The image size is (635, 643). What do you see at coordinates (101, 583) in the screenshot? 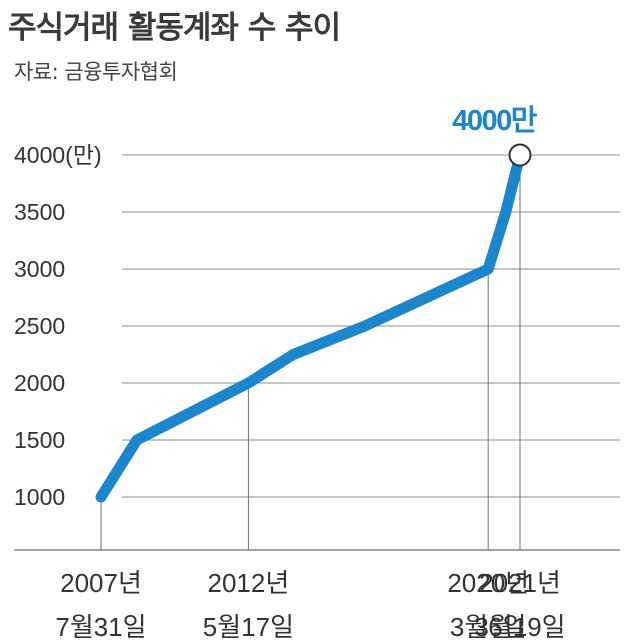
I see `x-tick-year-0: 2007년` at bounding box center [101, 583].